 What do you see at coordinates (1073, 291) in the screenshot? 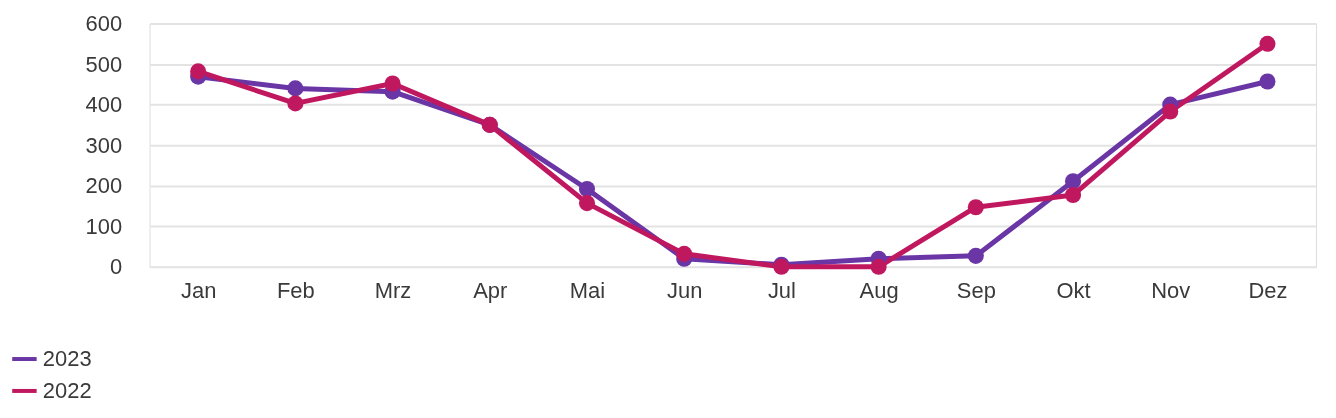
I see `x-tick-label: Okt` at bounding box center [1073, 291].